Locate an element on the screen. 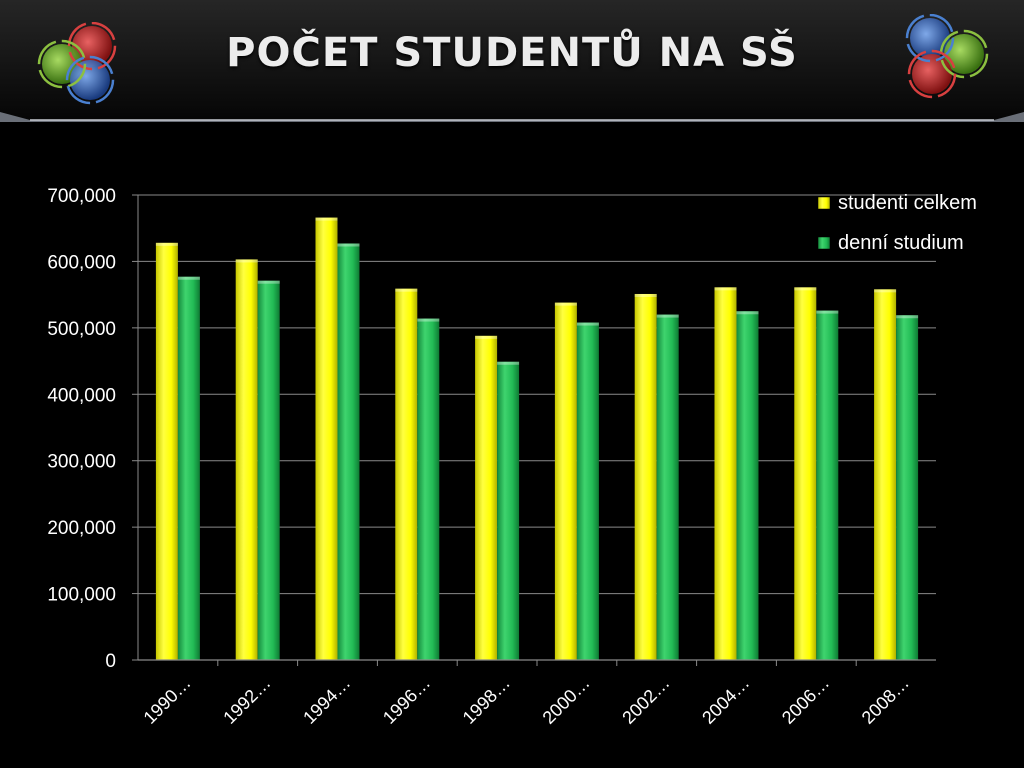  legend-label: studenti celkem is located at coordinates (907, 203).